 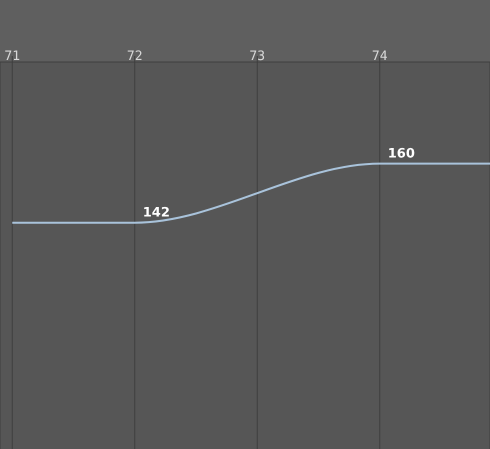 I want to click on x-tick-label: 73, so click(x=257, y=56).